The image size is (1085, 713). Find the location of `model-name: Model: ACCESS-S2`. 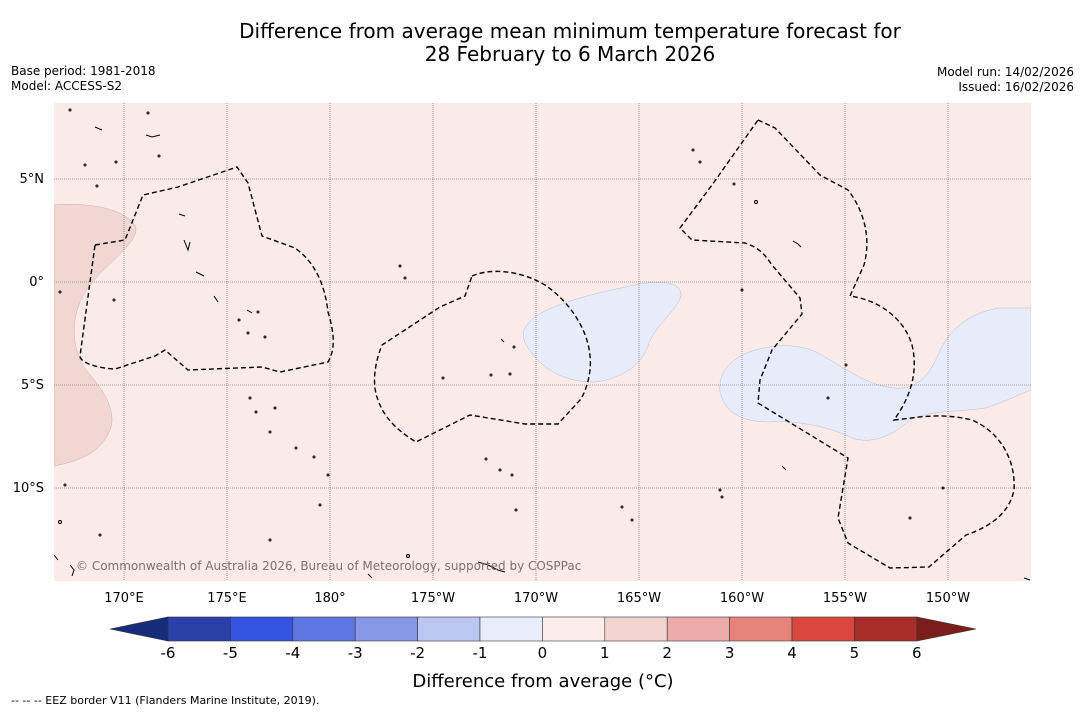

model-name: Model: ACCESS-S2 is located at coordinates (67, 86).